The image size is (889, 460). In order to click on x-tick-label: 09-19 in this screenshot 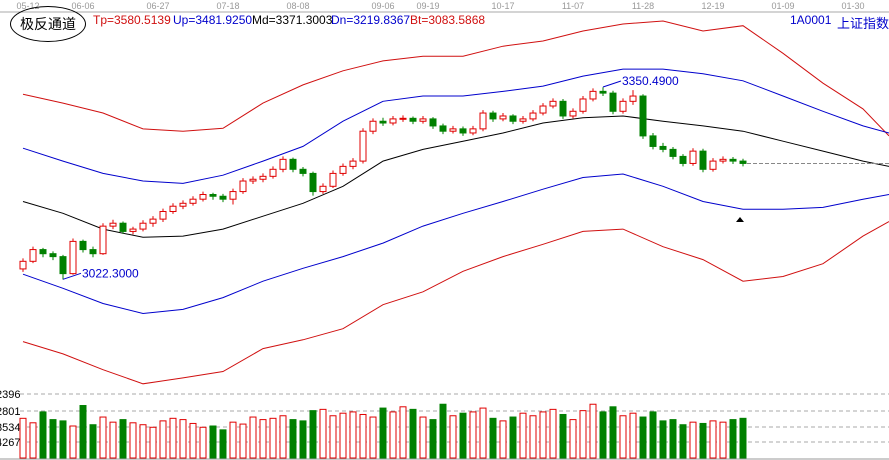, I will do `click(427, 6)`.